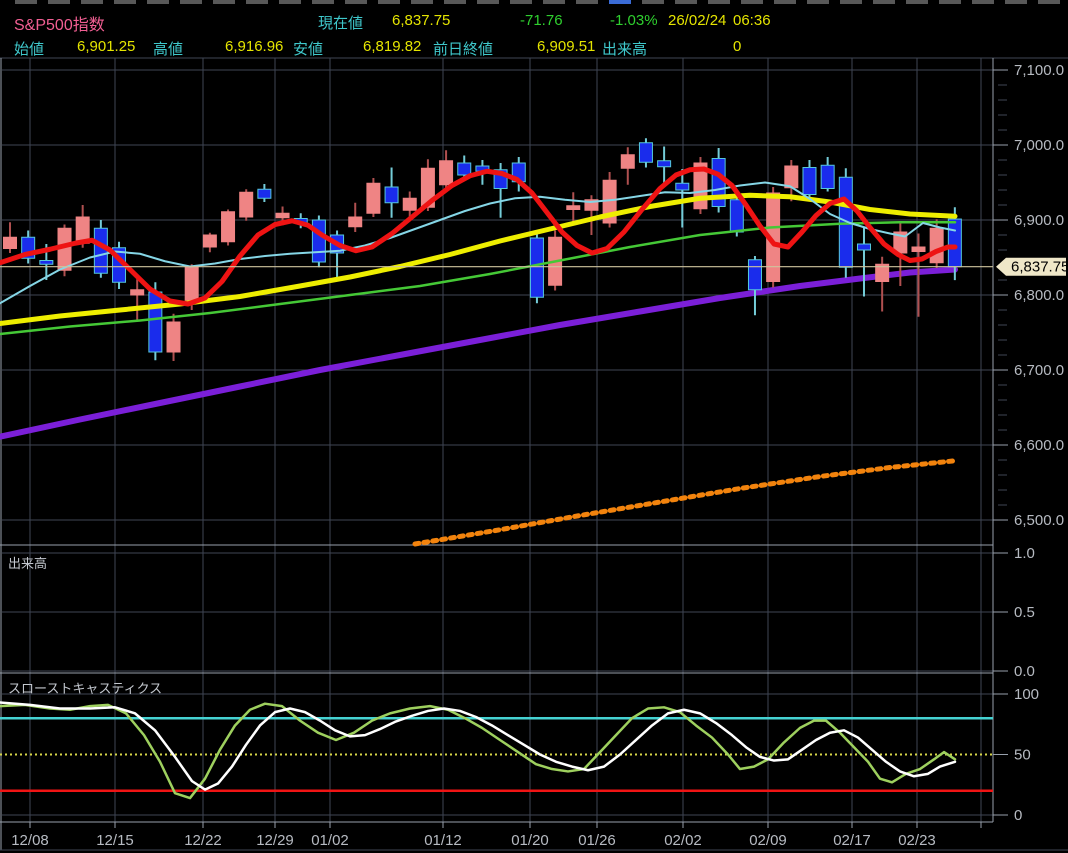 This screenshot has height=853, width=1068. I want to click on stoch-percent-d-line, so click(478, 746).